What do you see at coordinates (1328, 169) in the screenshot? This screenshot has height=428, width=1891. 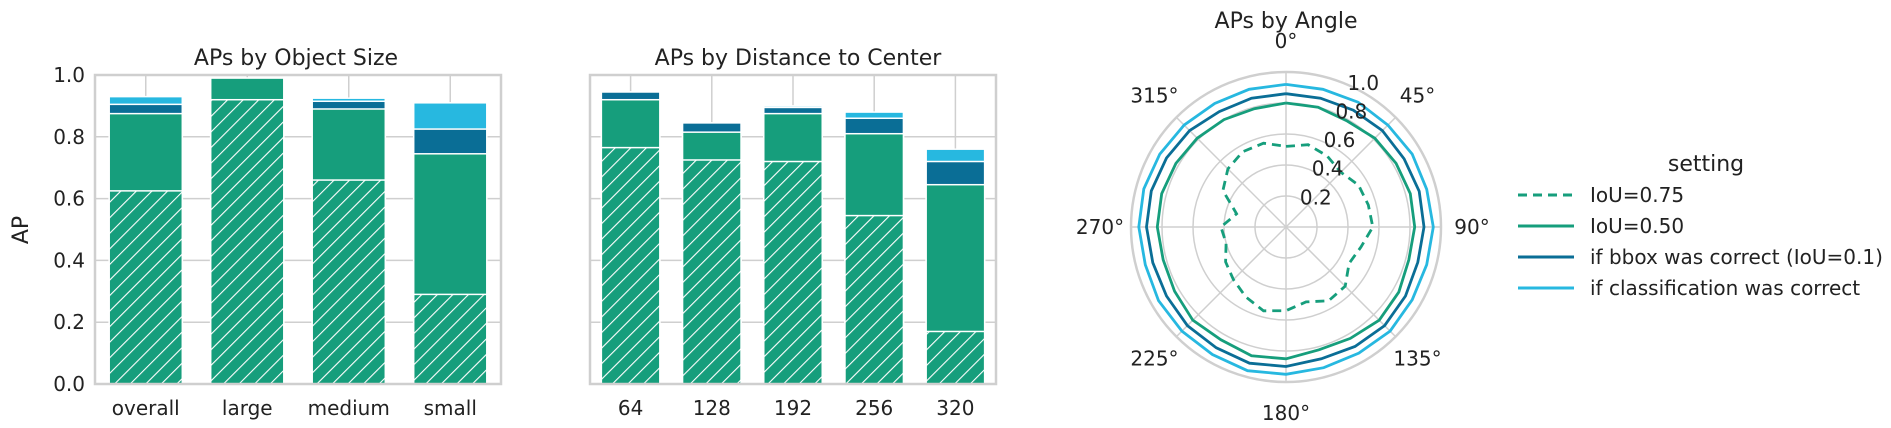 I see `radial-tick-label: 0.4` at bounding box center [1328, 169].